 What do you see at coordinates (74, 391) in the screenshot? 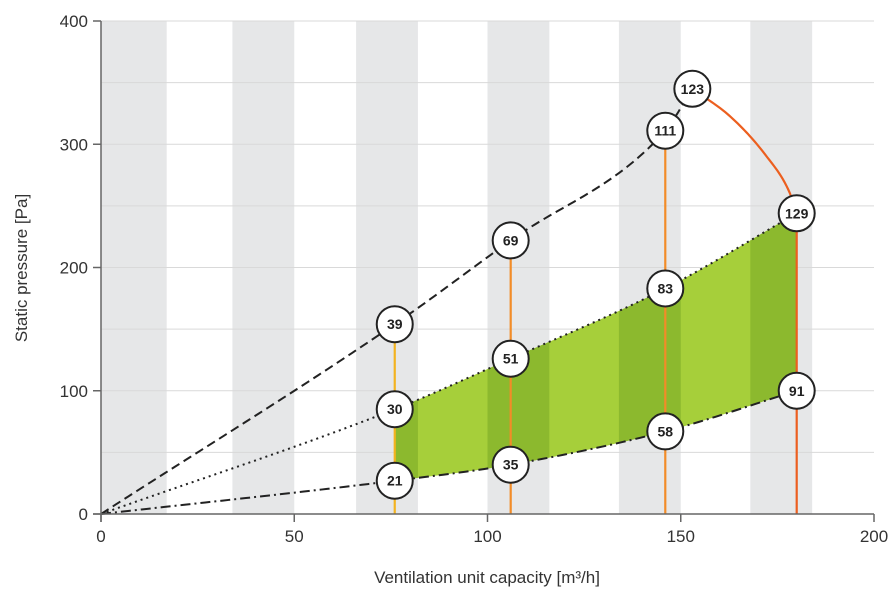
I see `y-tick-label: 100` at bounding box center [74, 391].